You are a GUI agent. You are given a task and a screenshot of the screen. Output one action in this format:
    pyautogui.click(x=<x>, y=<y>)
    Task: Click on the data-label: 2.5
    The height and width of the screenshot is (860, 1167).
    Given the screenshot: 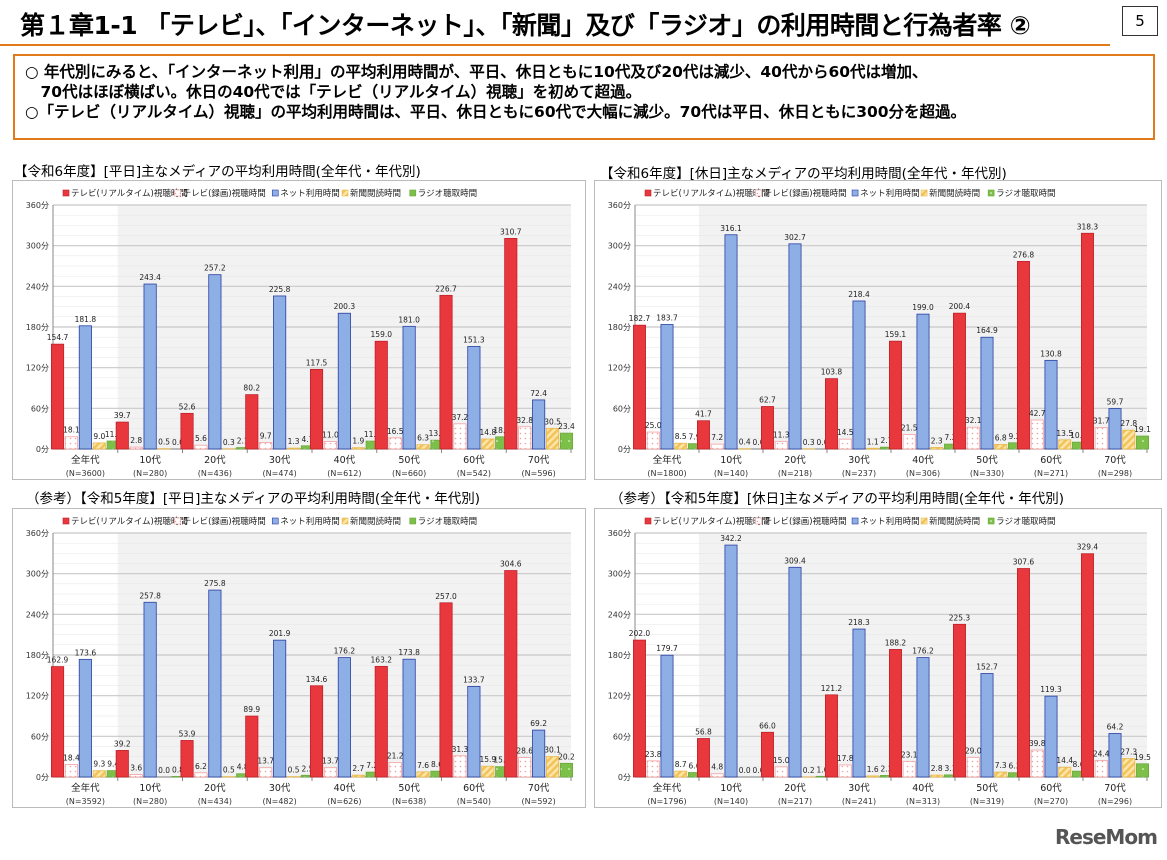 What is the action you would take?
    pyautogui.click(x=307, y=768)
    